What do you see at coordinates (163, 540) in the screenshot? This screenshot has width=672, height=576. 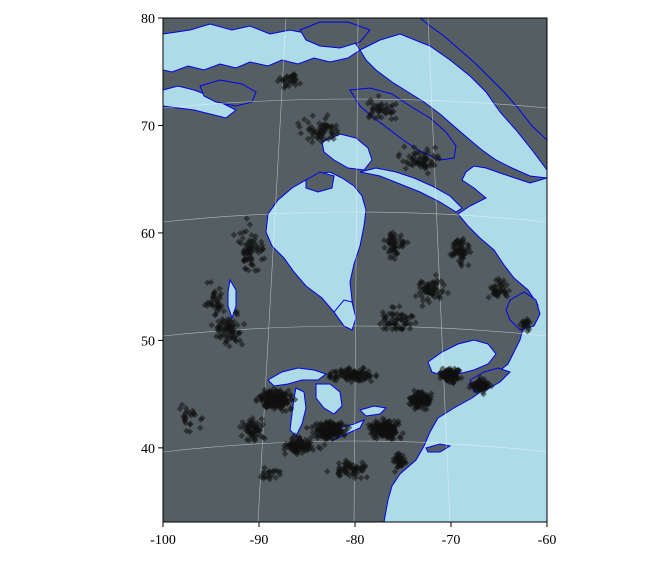 I see `x-tick-label: -100` at bounding box center [163, 540].